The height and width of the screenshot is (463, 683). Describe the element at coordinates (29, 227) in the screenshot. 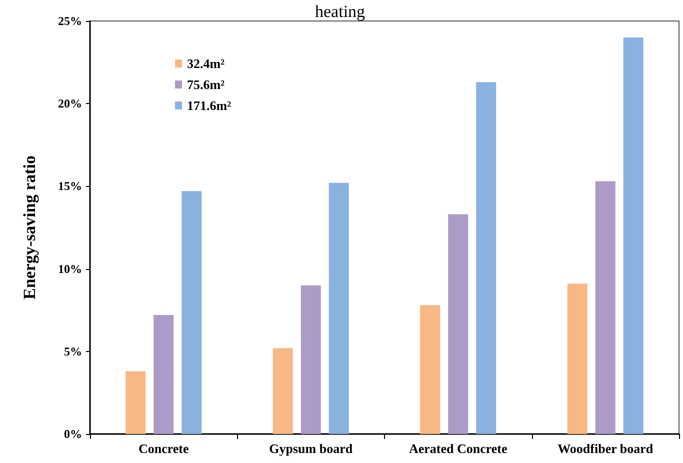

I see `y-axis-title: Energy-saving ratio` at that location.